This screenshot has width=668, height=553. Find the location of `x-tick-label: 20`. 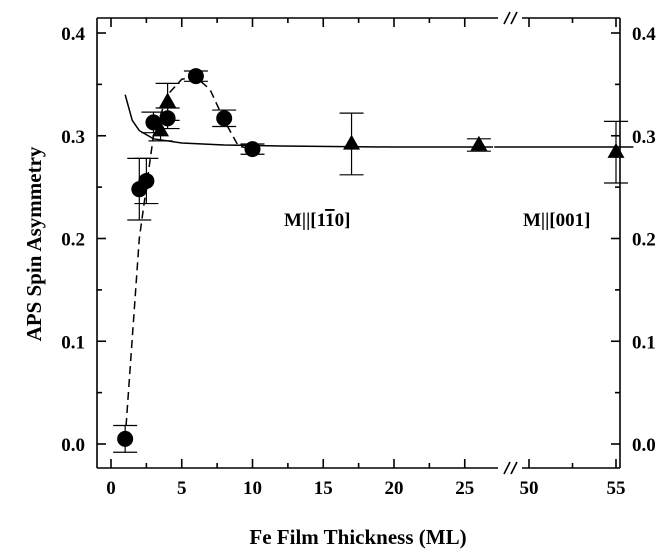

x-tick-label: 20 is located at coordinates (394, 488).